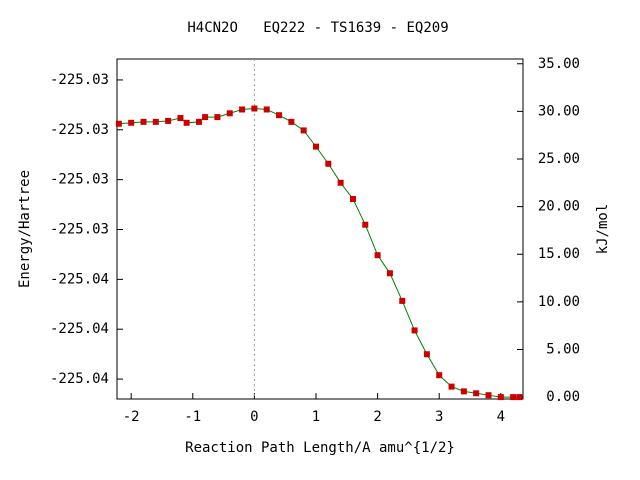 The height and width of the screenshot is (480, 640). I want to click on y2-tick-label: 0.00, so click(563, 397).